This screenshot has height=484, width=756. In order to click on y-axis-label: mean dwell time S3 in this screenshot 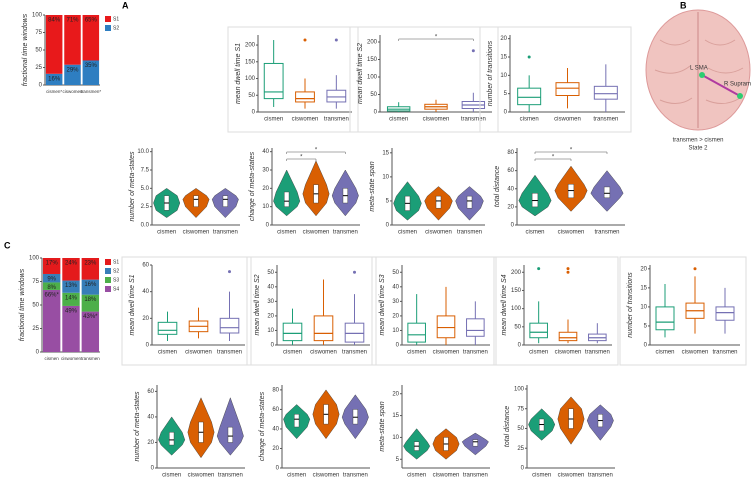, I will do `click(382, 304)`.